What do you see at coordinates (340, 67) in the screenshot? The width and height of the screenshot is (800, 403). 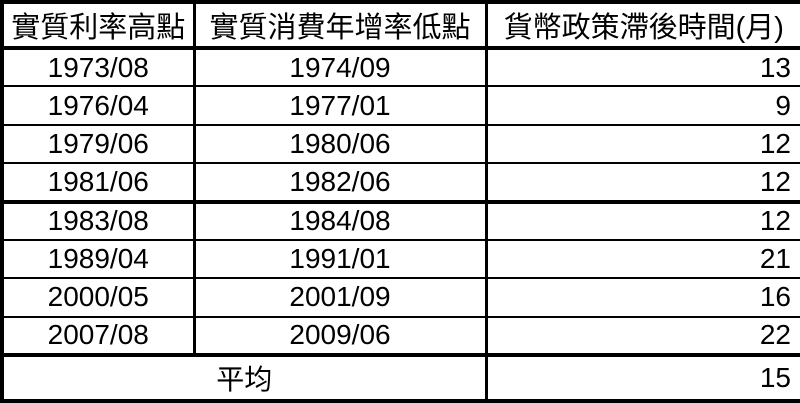 I see `consumption-trough-cell: 1974/09` at bounding box center [340, 67].